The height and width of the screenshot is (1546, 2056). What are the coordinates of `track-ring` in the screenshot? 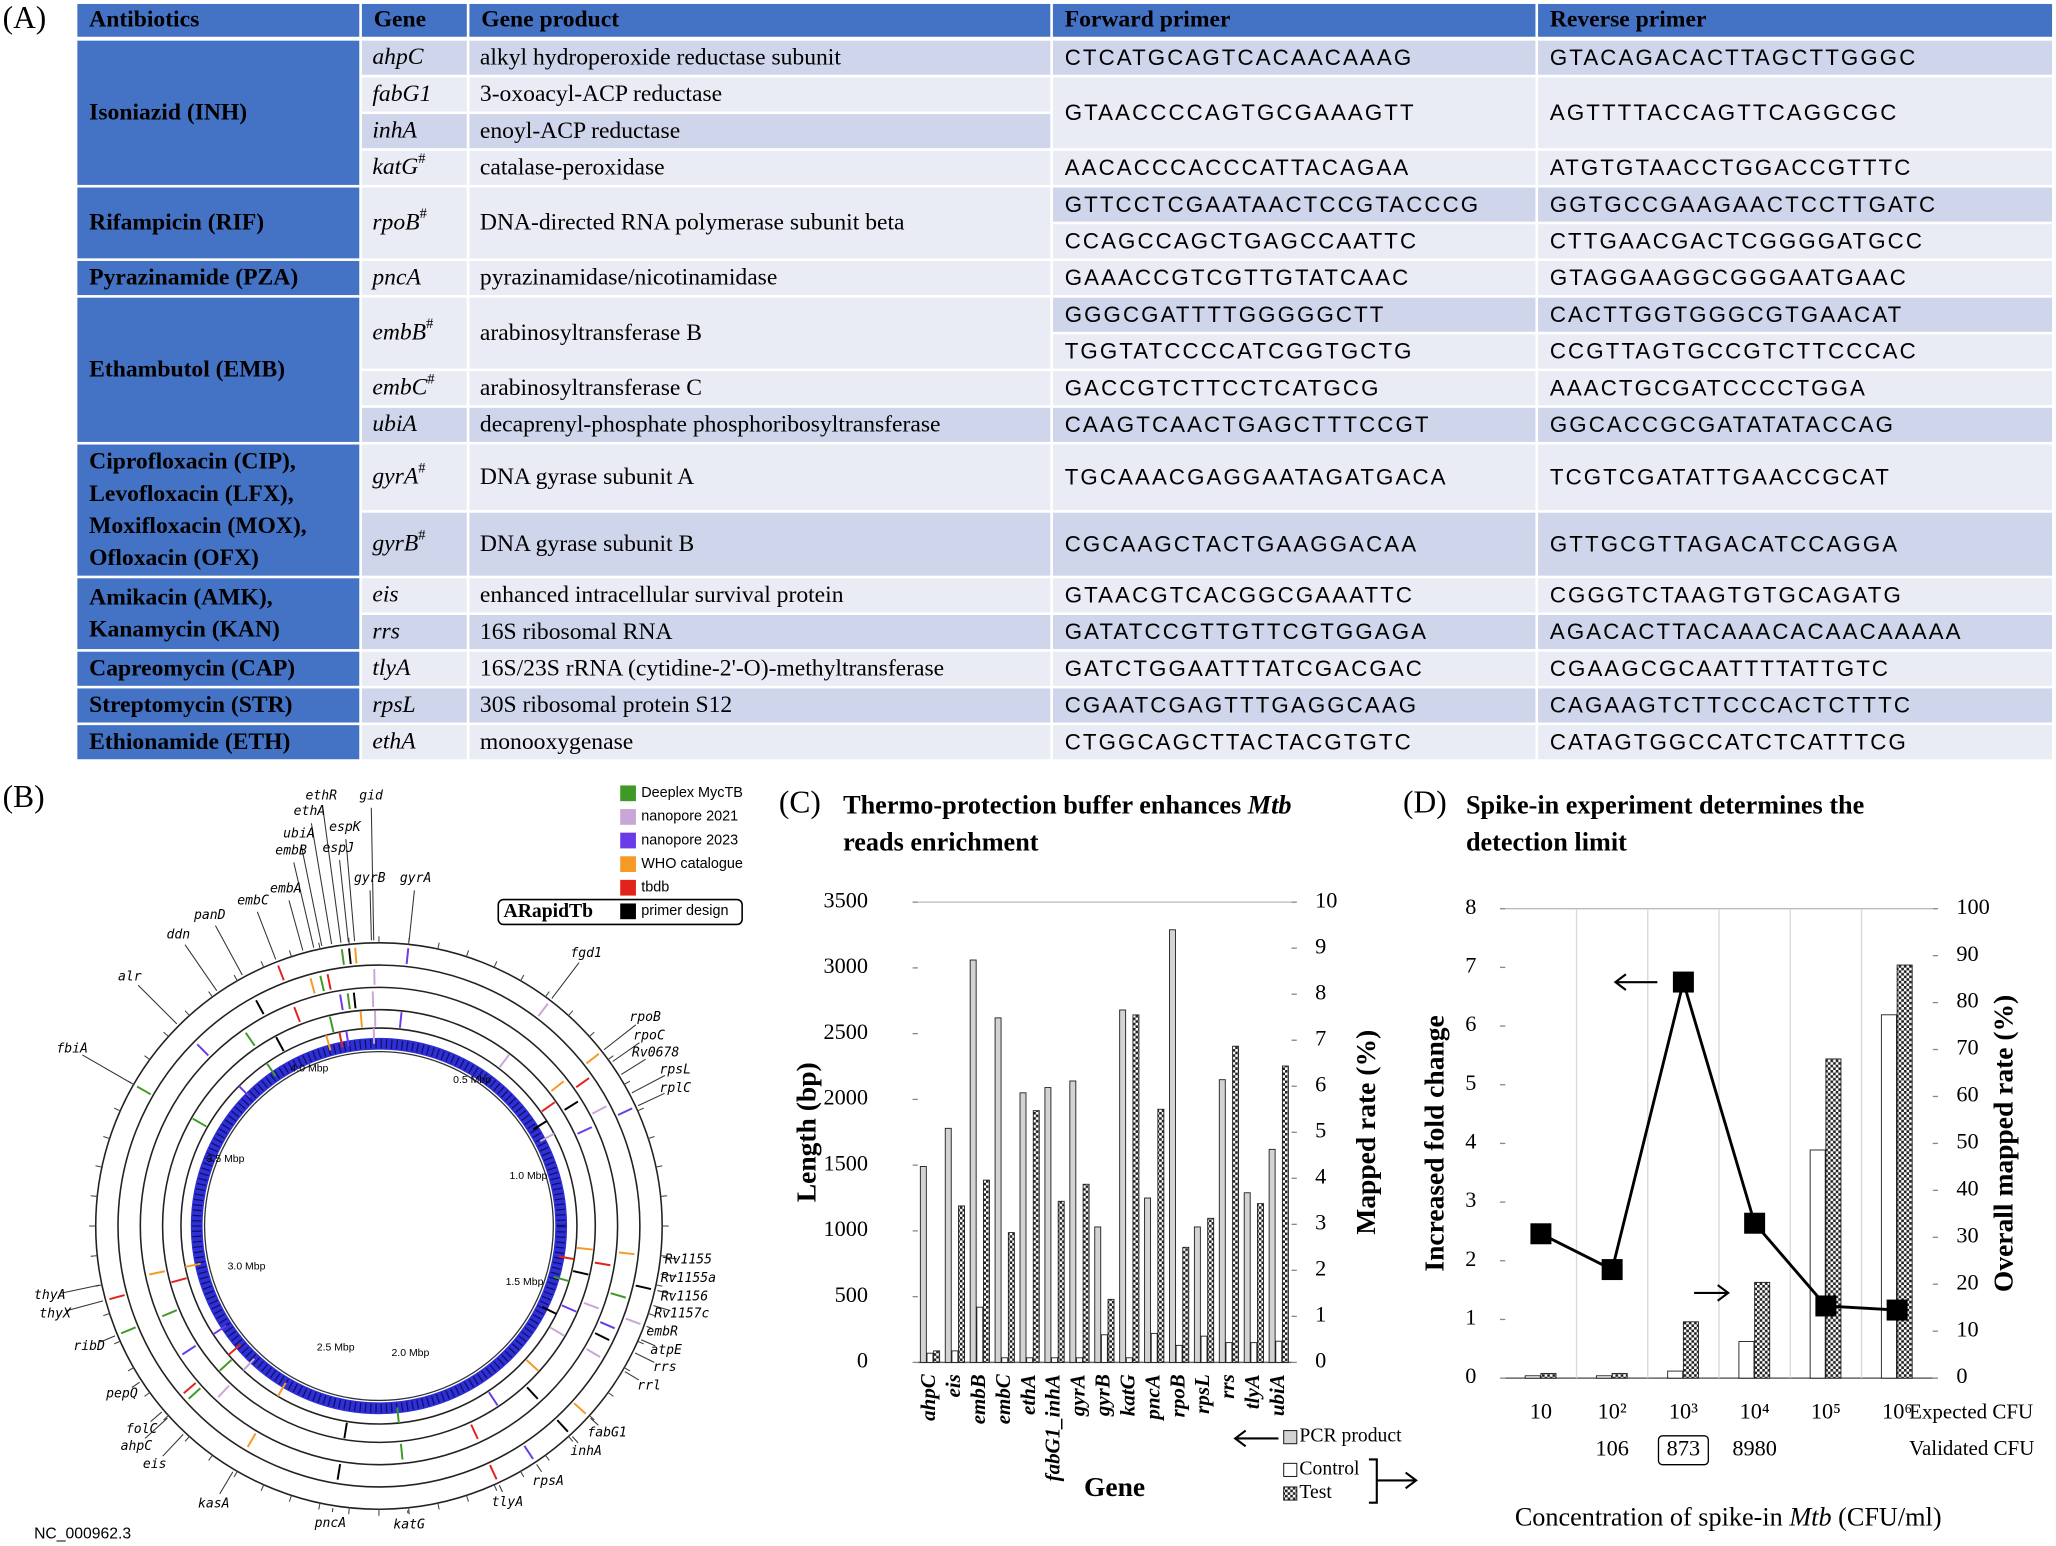 It's located at (379, 1226).